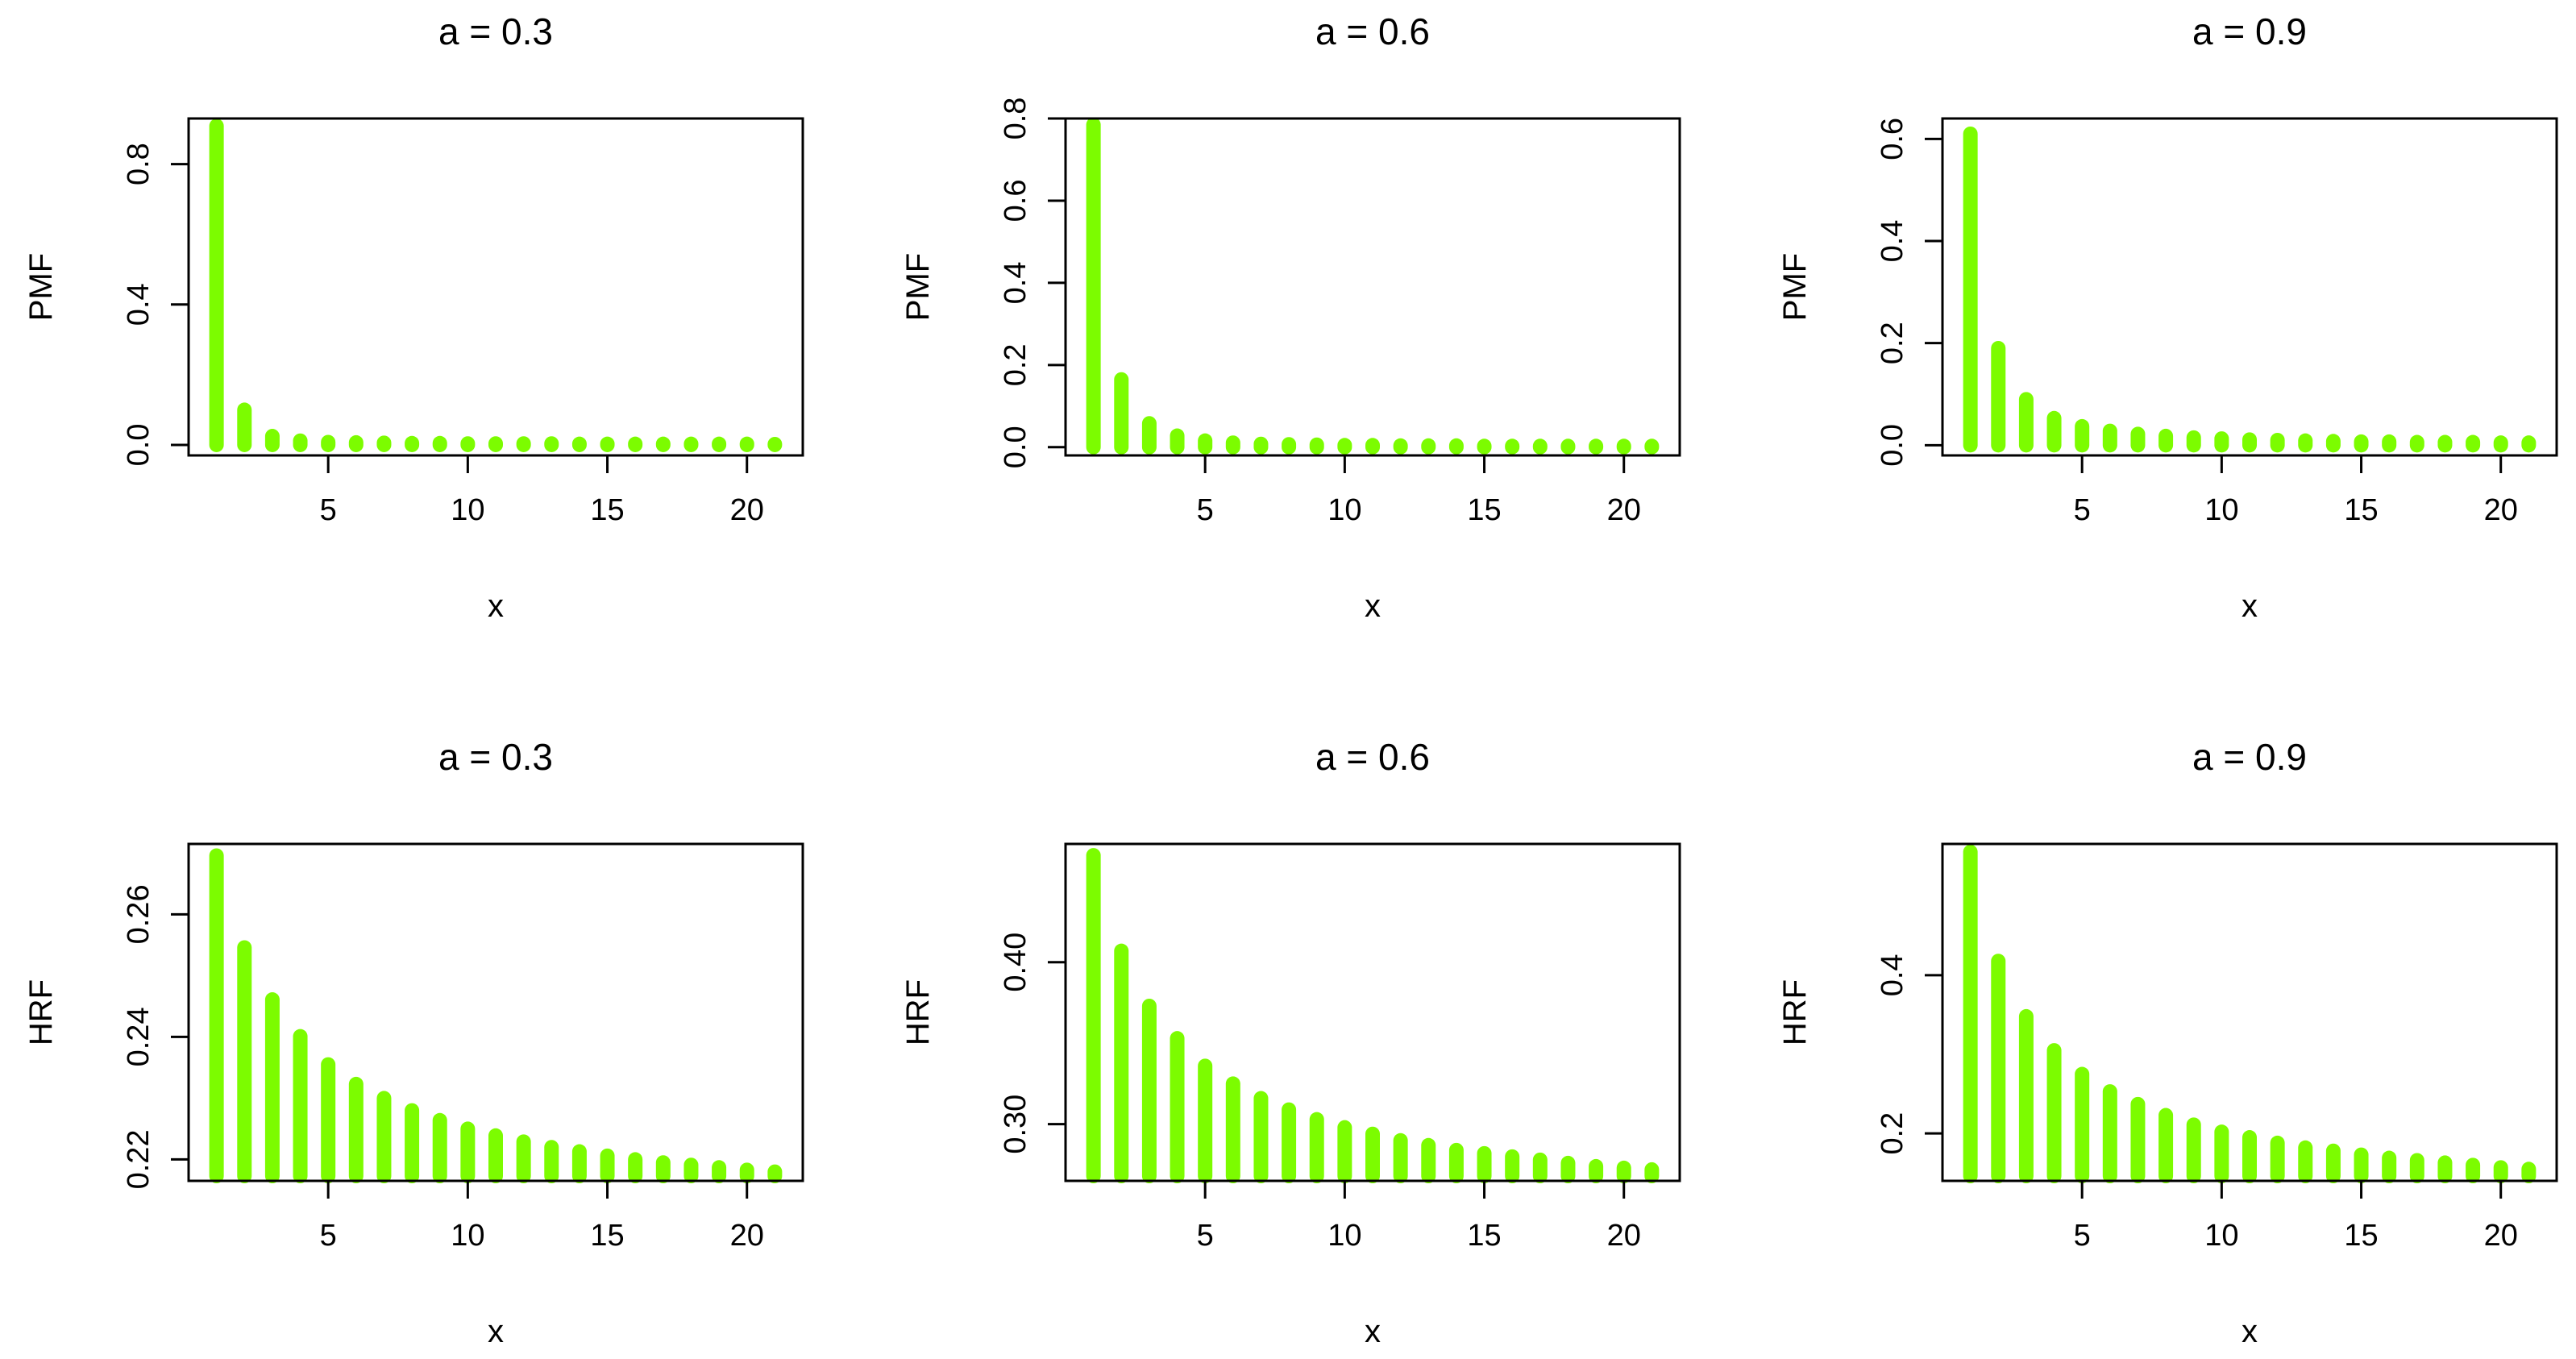 Image resolution: width=2576 pixels, height=1359 pixels. I want to click on y-axis: 0.0 0.4 0.8, so click(156, 305).